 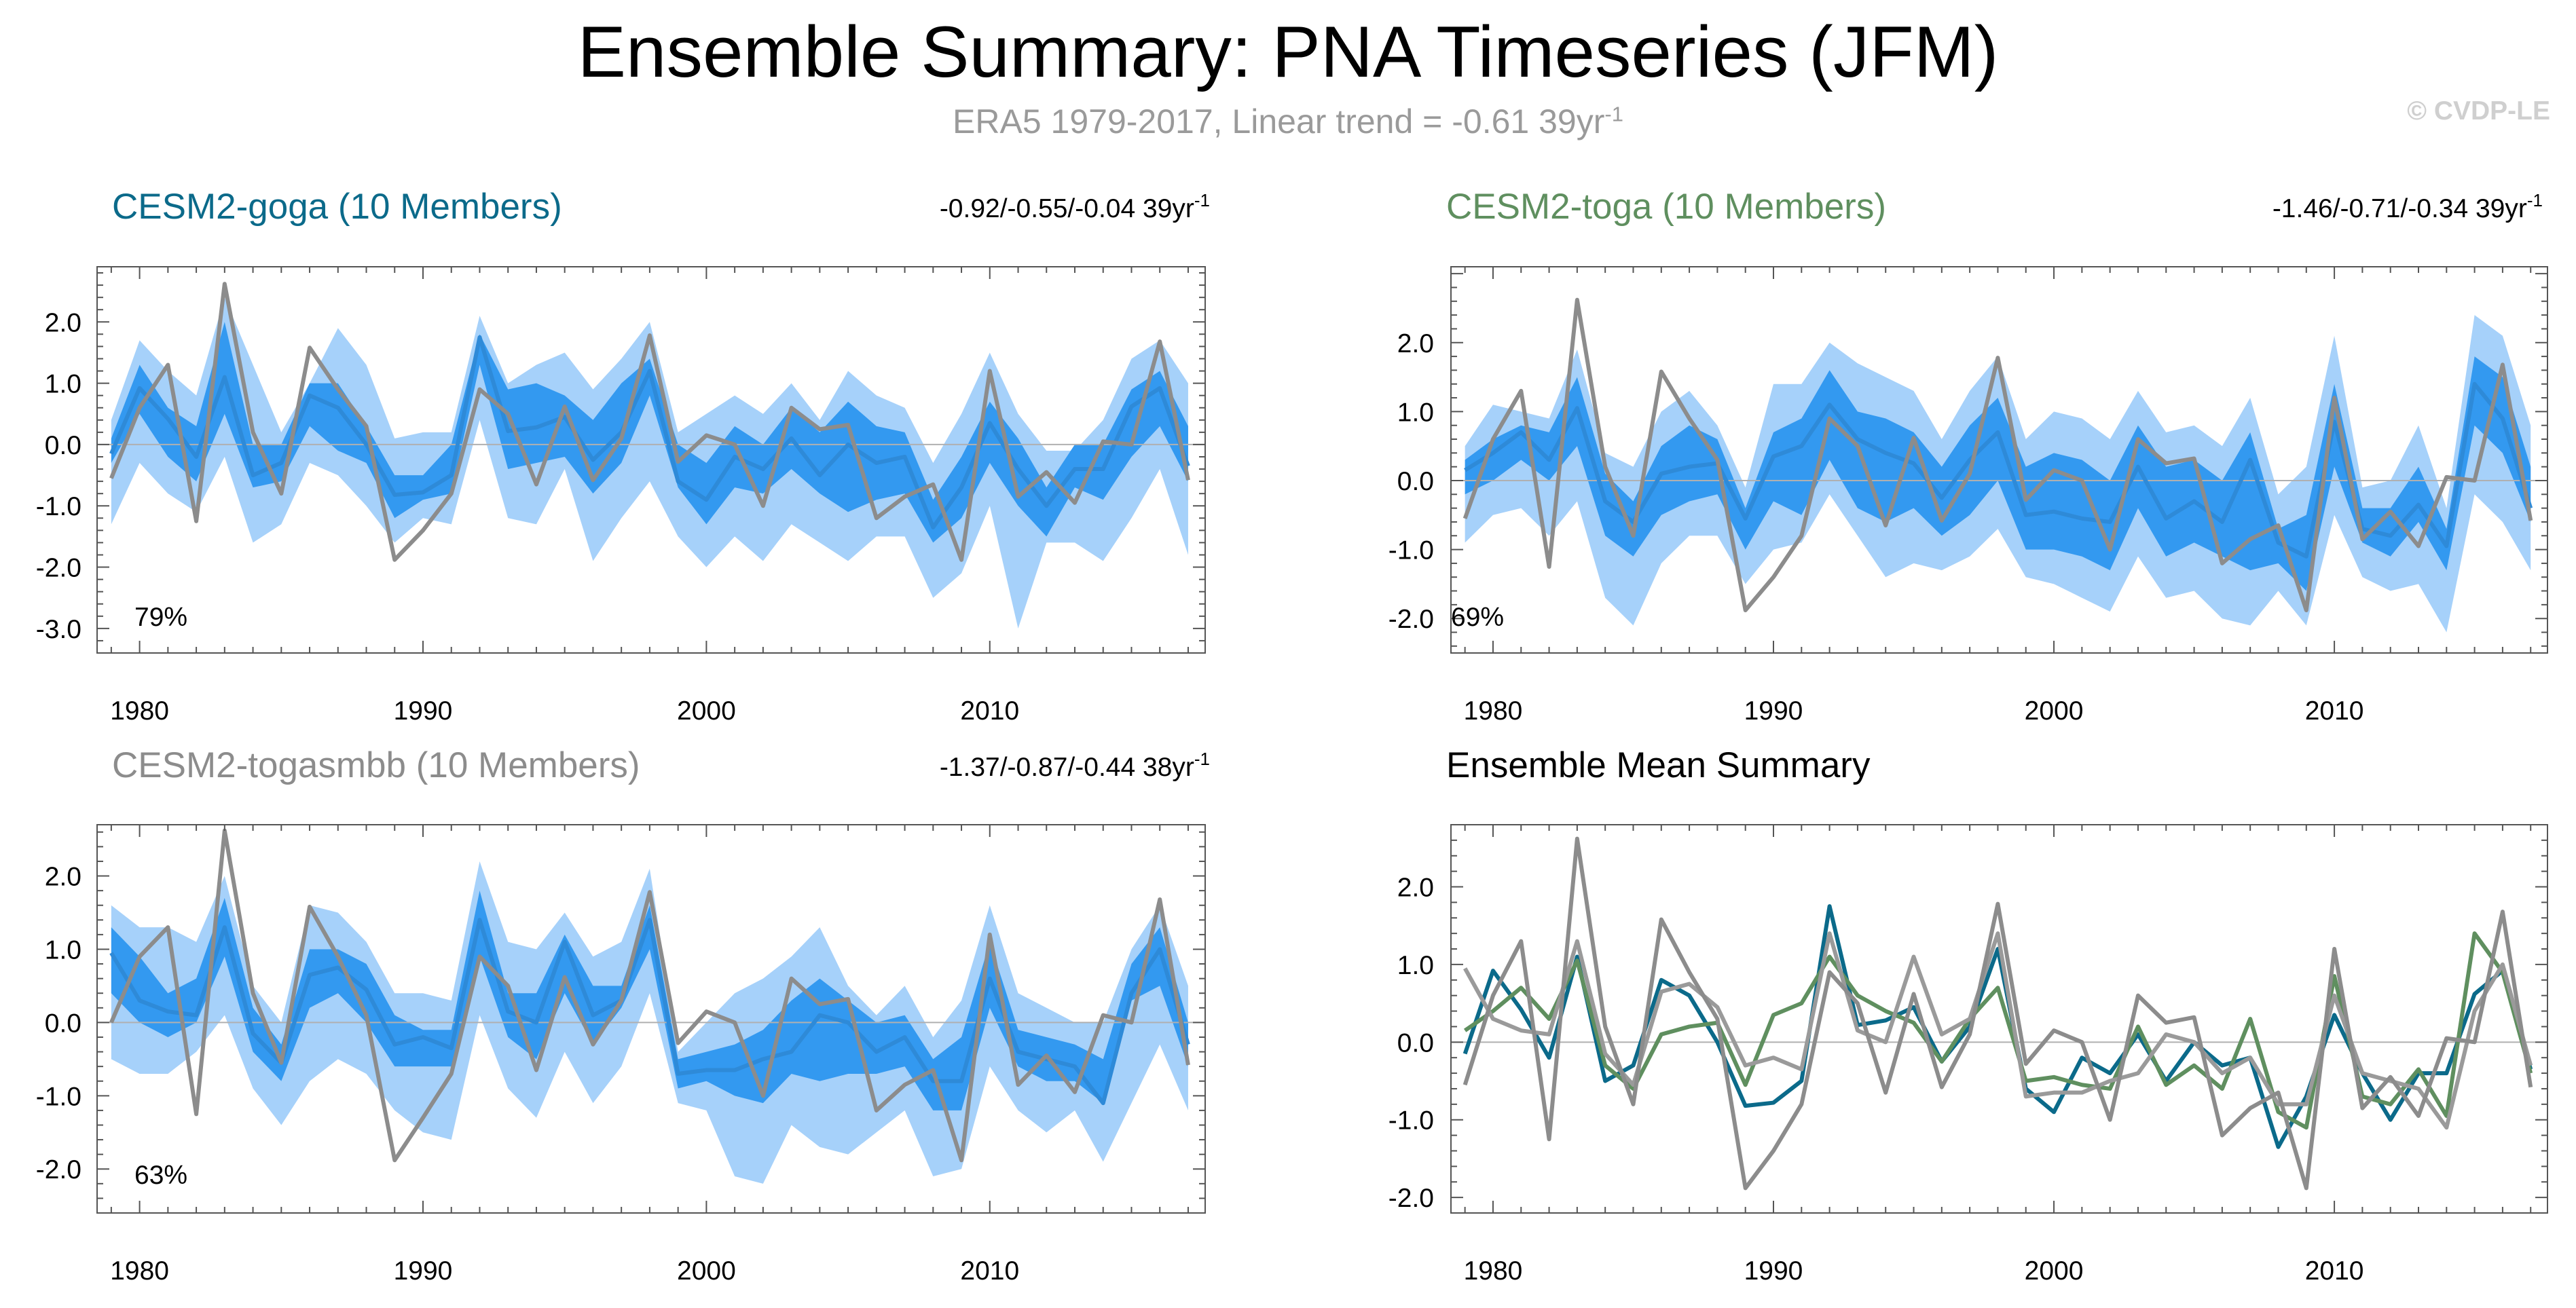 I want to click on percent-label-togasmbb: 63%, so click(x=160, y=1175).